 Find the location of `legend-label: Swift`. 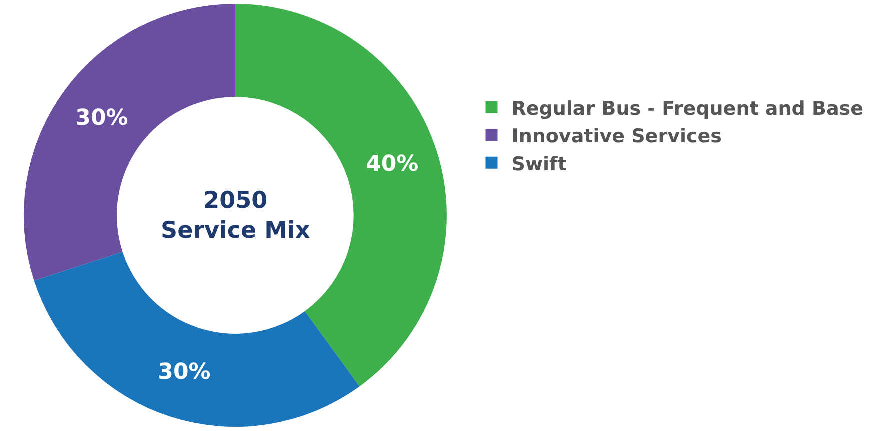

legend-label: Swift is located at coordinates (539, 164).